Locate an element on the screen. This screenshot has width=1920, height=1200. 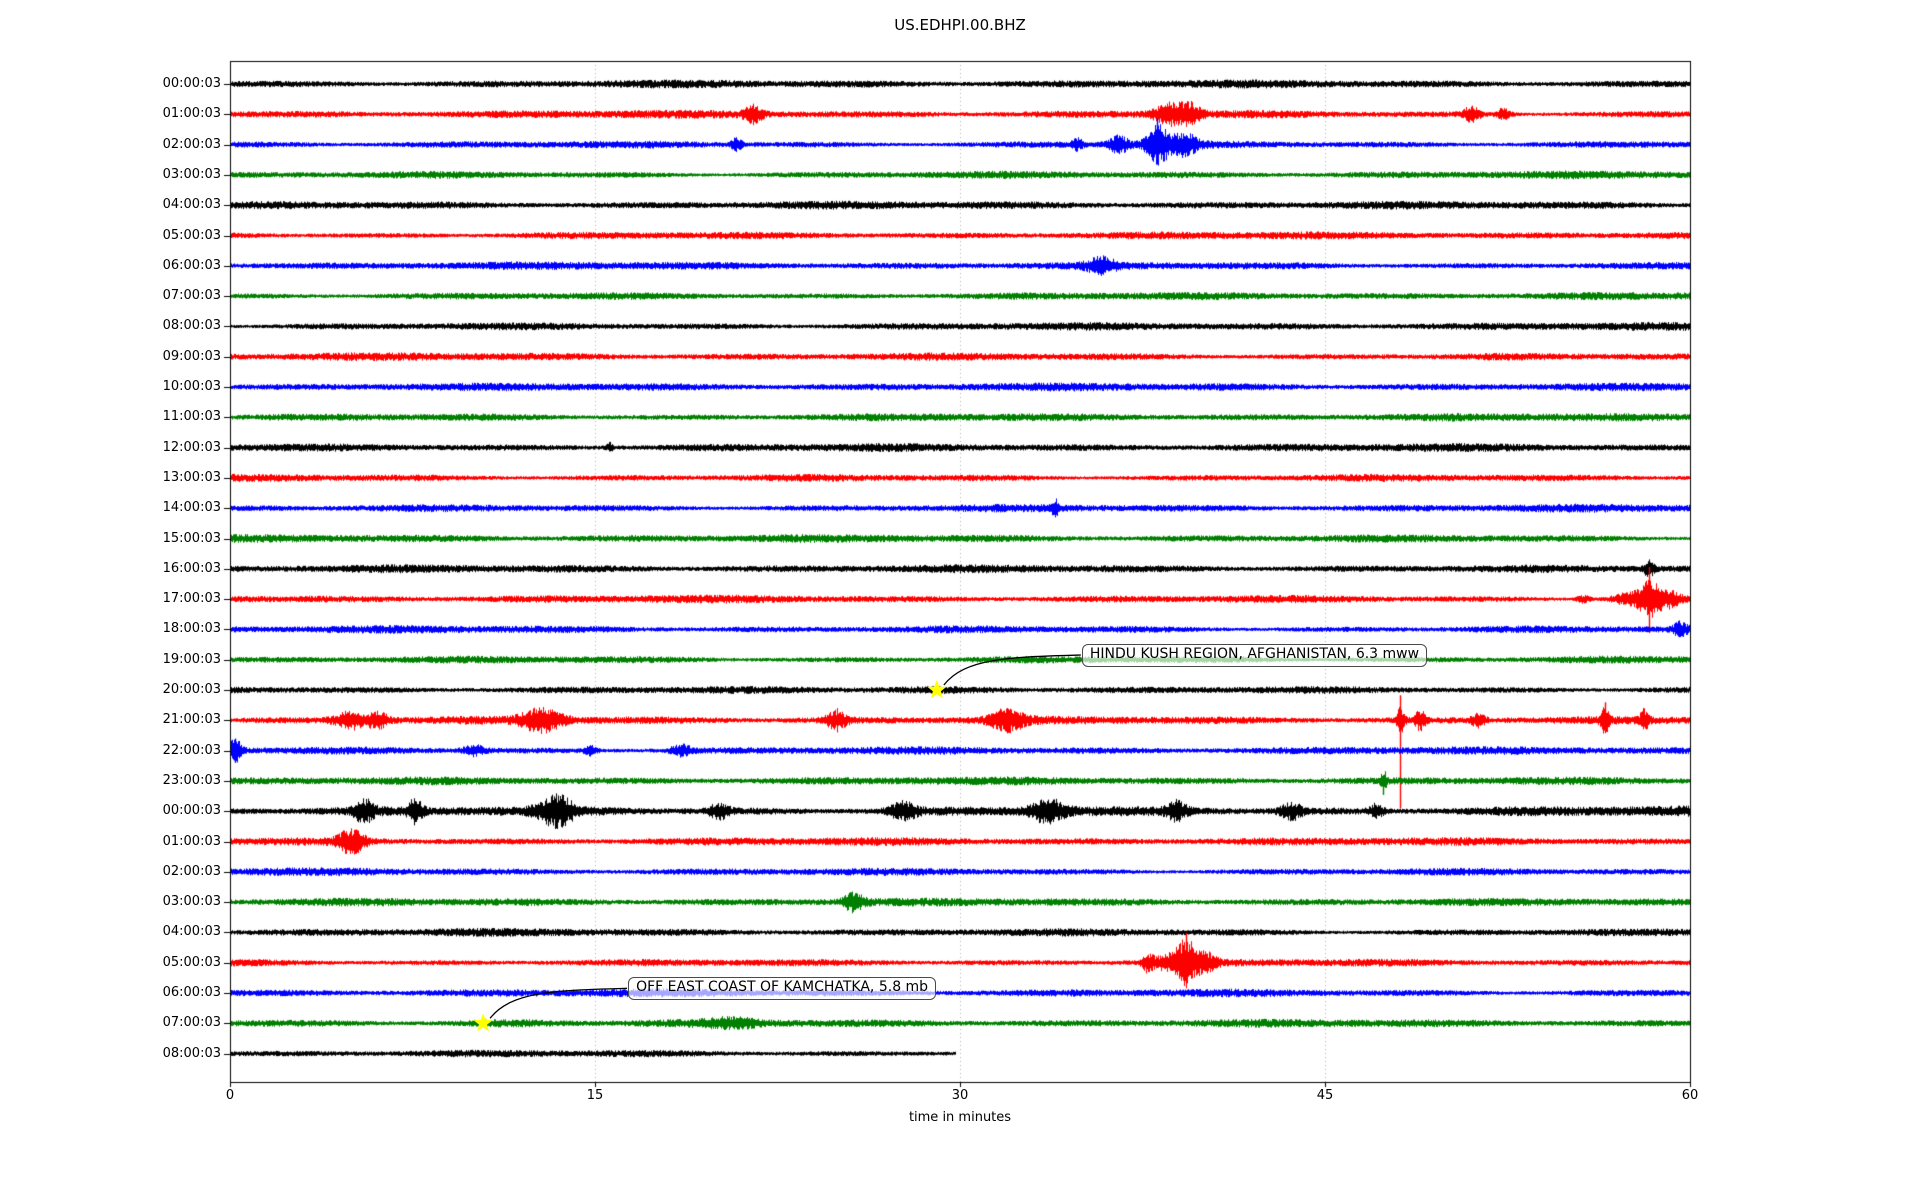
trace-time-label: 18:00:03 is located at coordinates (191, 629).